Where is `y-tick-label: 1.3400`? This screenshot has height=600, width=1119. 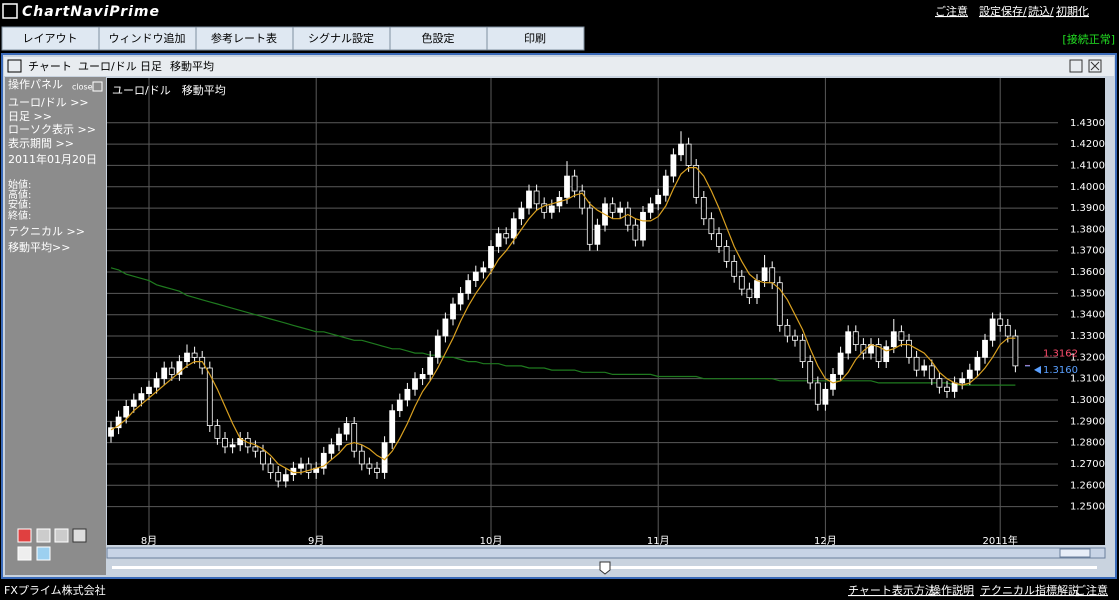 y-tick-label: 1.3400 is located at coordinates (1087, 315).